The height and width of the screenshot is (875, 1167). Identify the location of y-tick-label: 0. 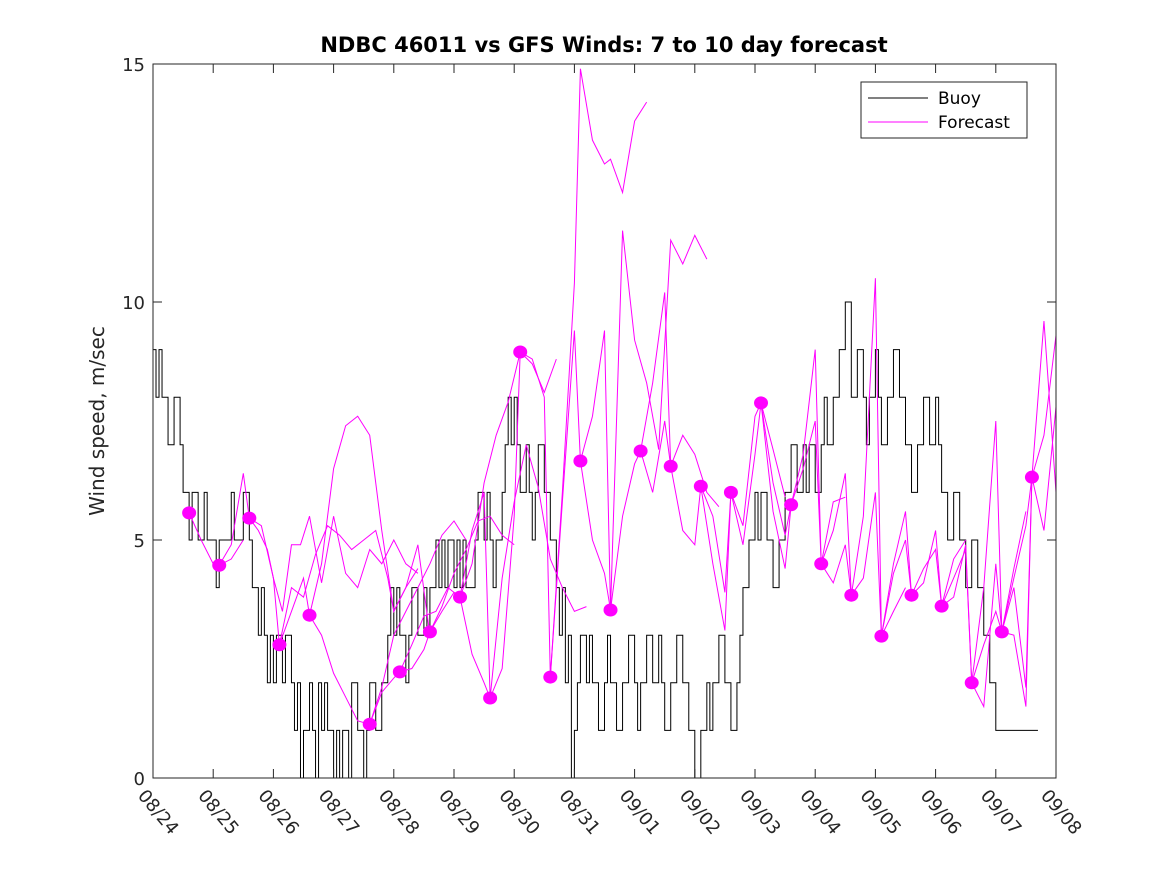
(139, 779).